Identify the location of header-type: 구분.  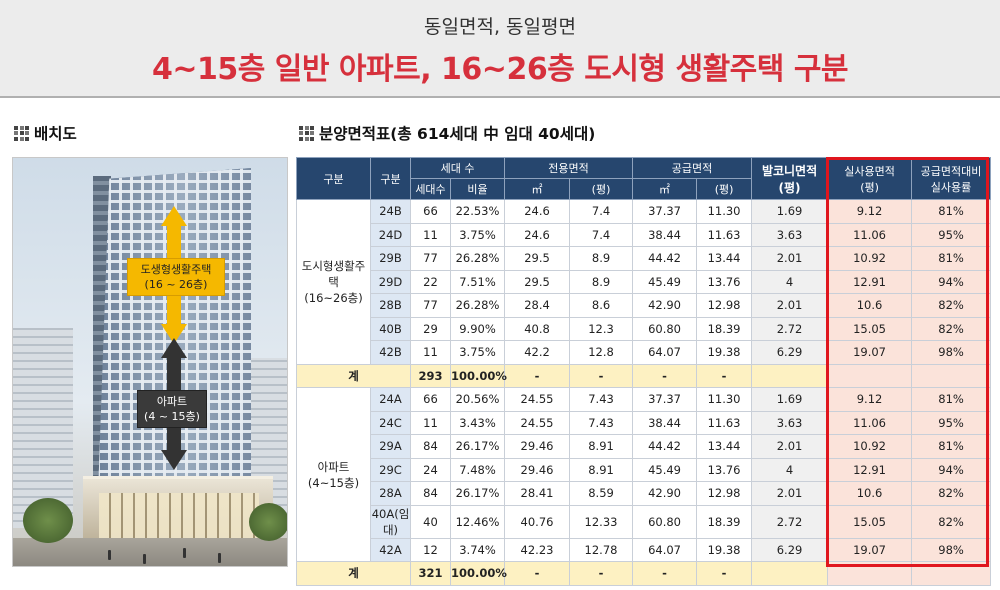
(390, 178).